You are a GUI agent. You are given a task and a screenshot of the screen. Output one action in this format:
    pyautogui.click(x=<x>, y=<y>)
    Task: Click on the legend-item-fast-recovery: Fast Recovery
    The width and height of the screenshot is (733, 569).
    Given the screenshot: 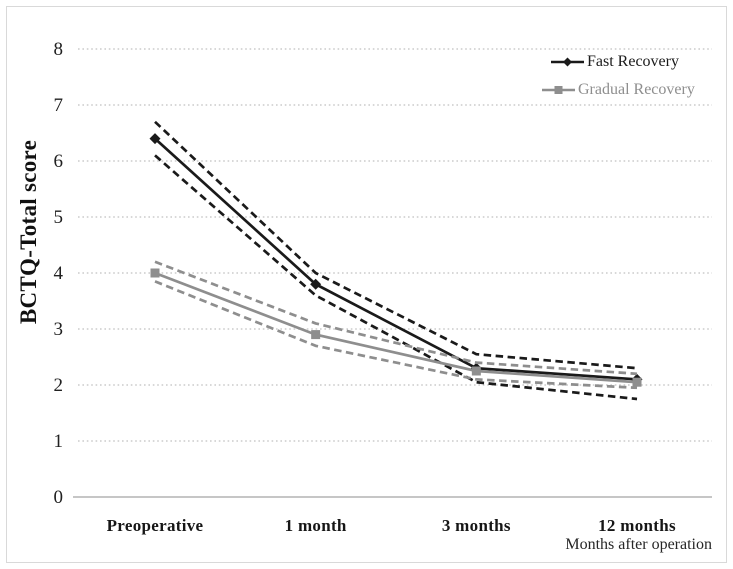 What is the action you would take?
    pyautogui.click(x=614, y=62)
    